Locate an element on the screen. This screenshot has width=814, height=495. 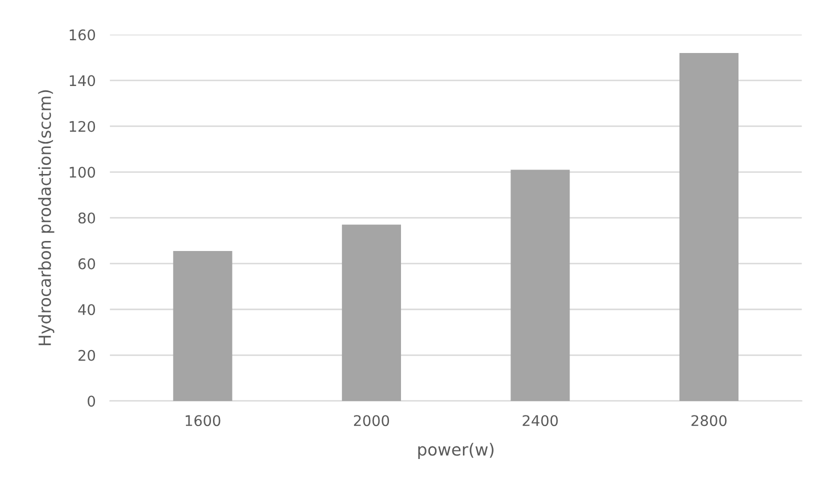
y-tick-label: 20 is located at coordinates (87, 355).